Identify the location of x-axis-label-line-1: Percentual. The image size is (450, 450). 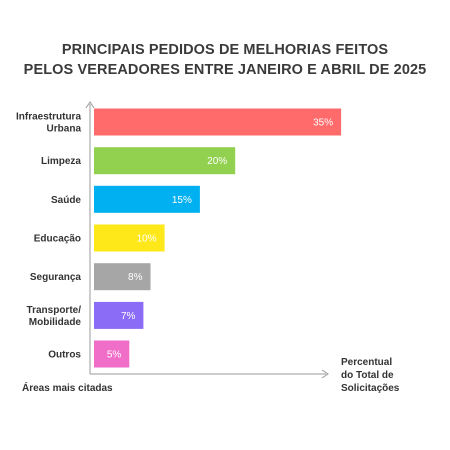
(366, 362).